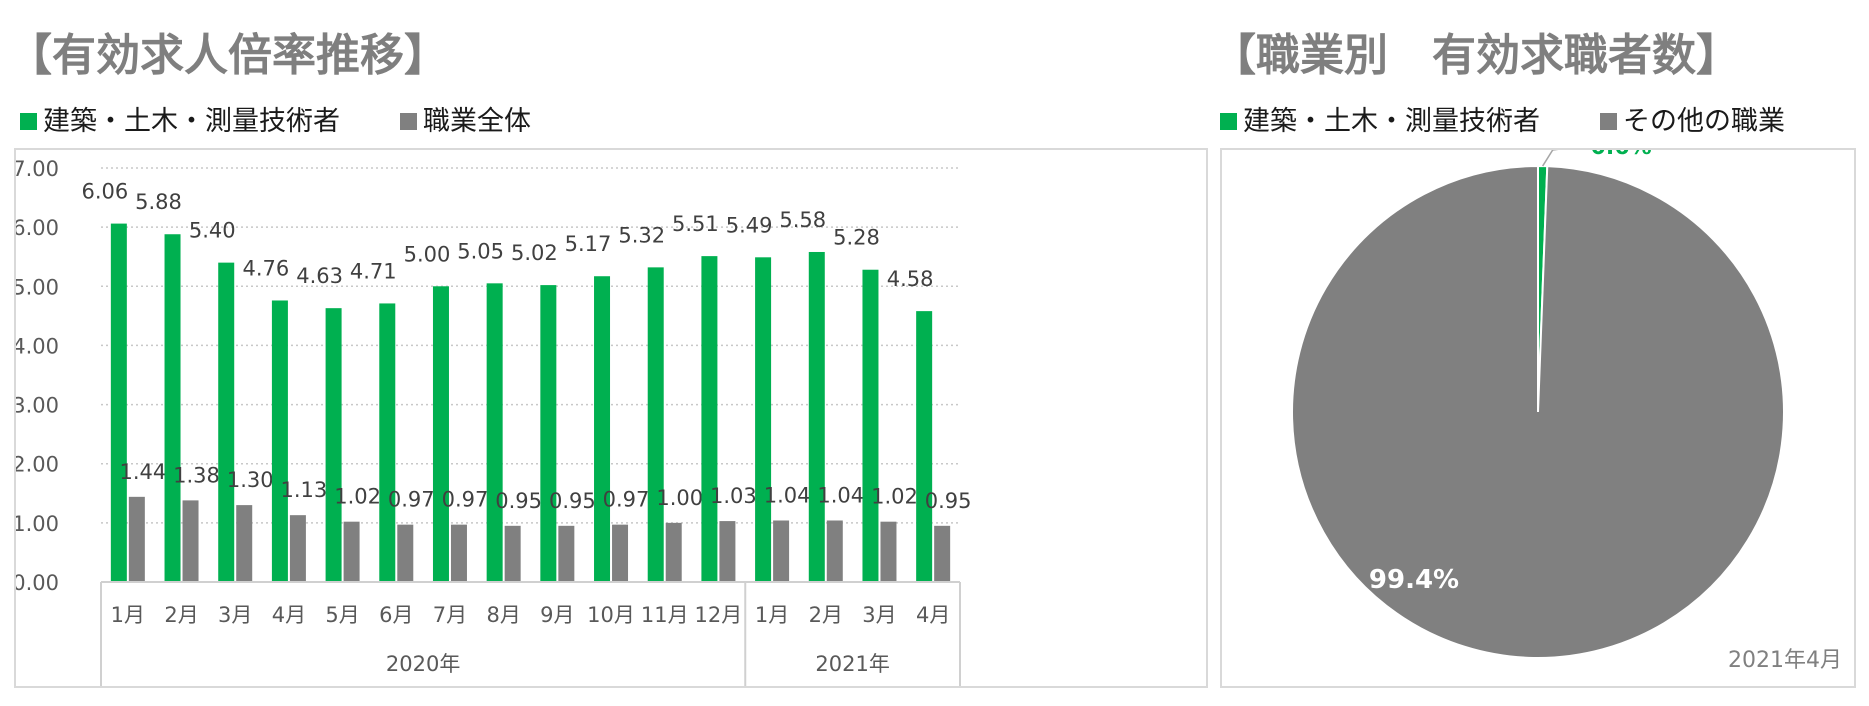 This screenshot has width=1869, height=706. Describe the element at coordinates (342, 615) in the screenshot. I see `x-tick-label: 5月` at that location.